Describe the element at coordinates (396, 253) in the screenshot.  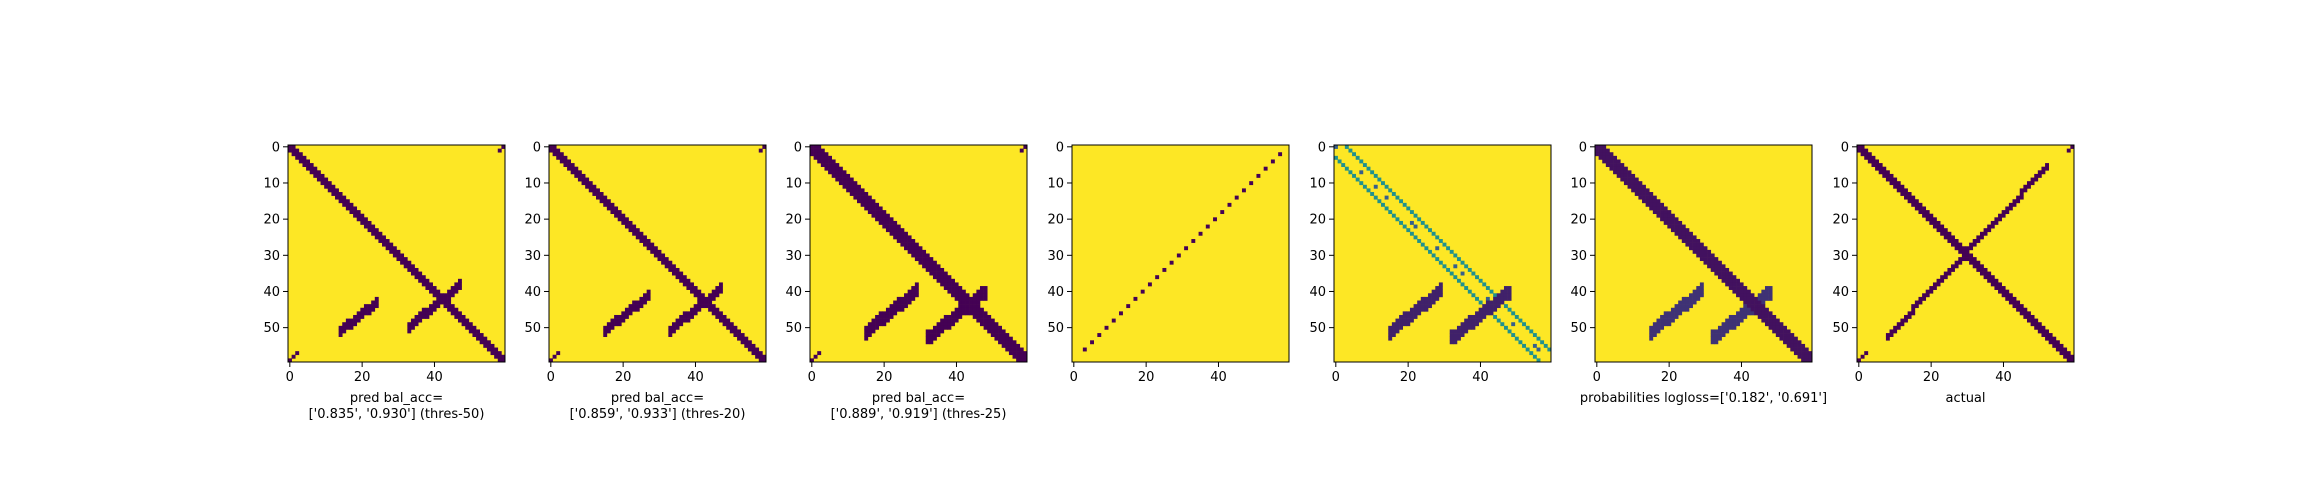
I see `axes-frame` at that location.